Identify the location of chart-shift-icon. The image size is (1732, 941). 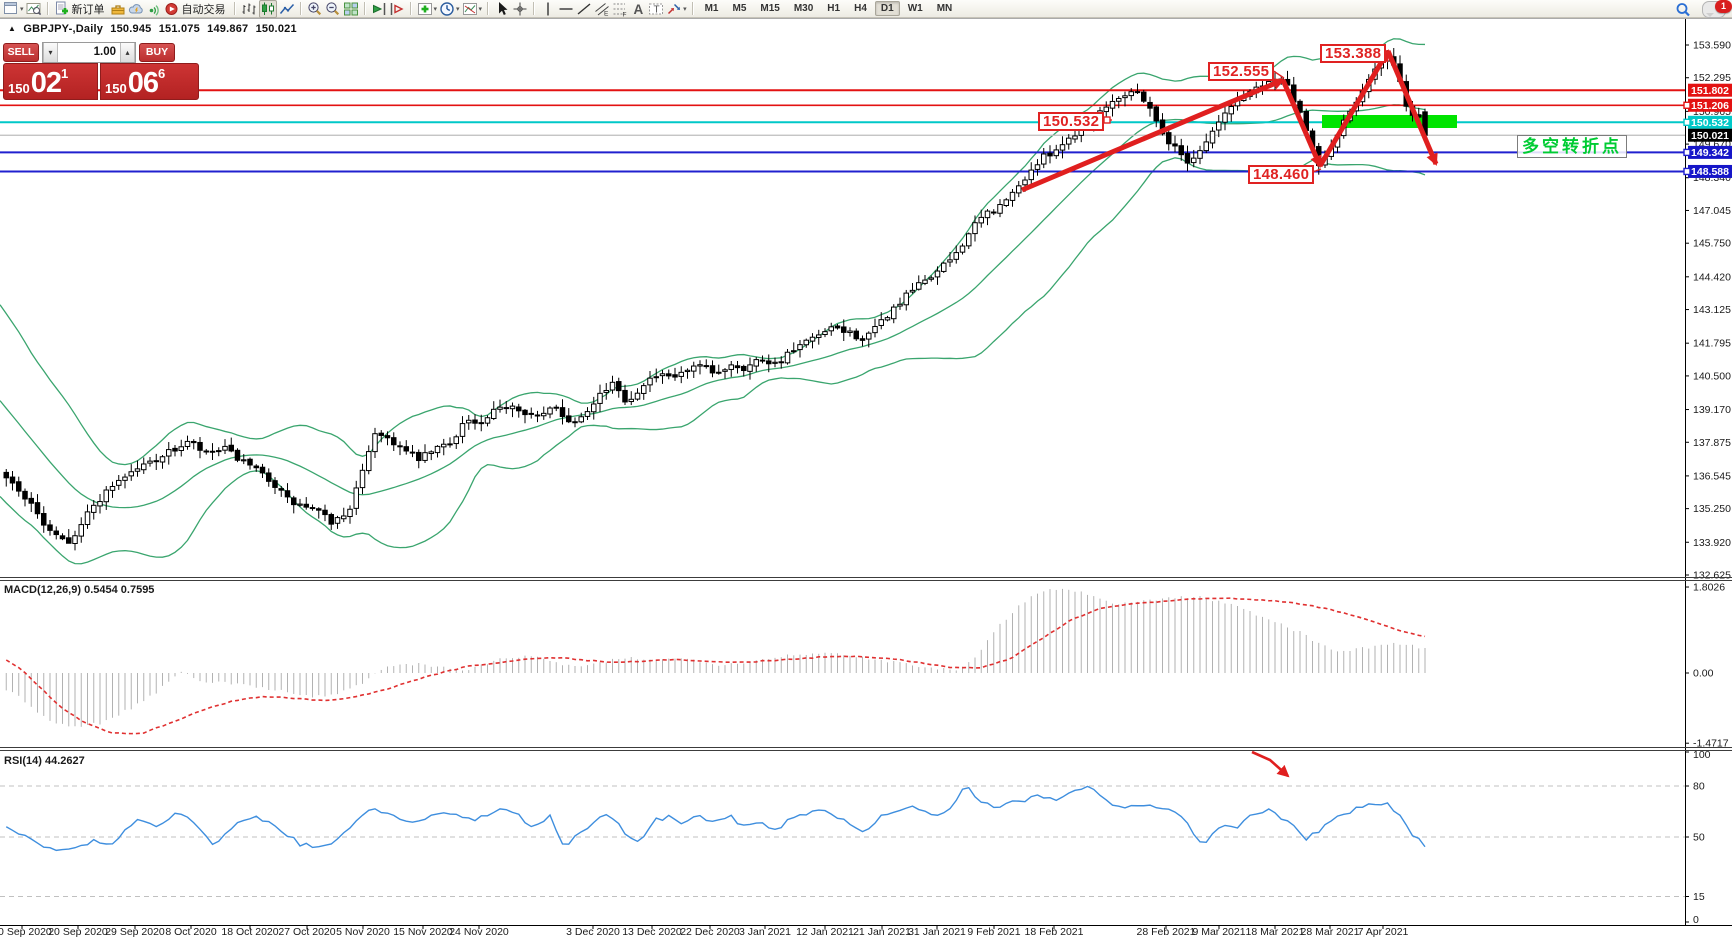
(397, 9).